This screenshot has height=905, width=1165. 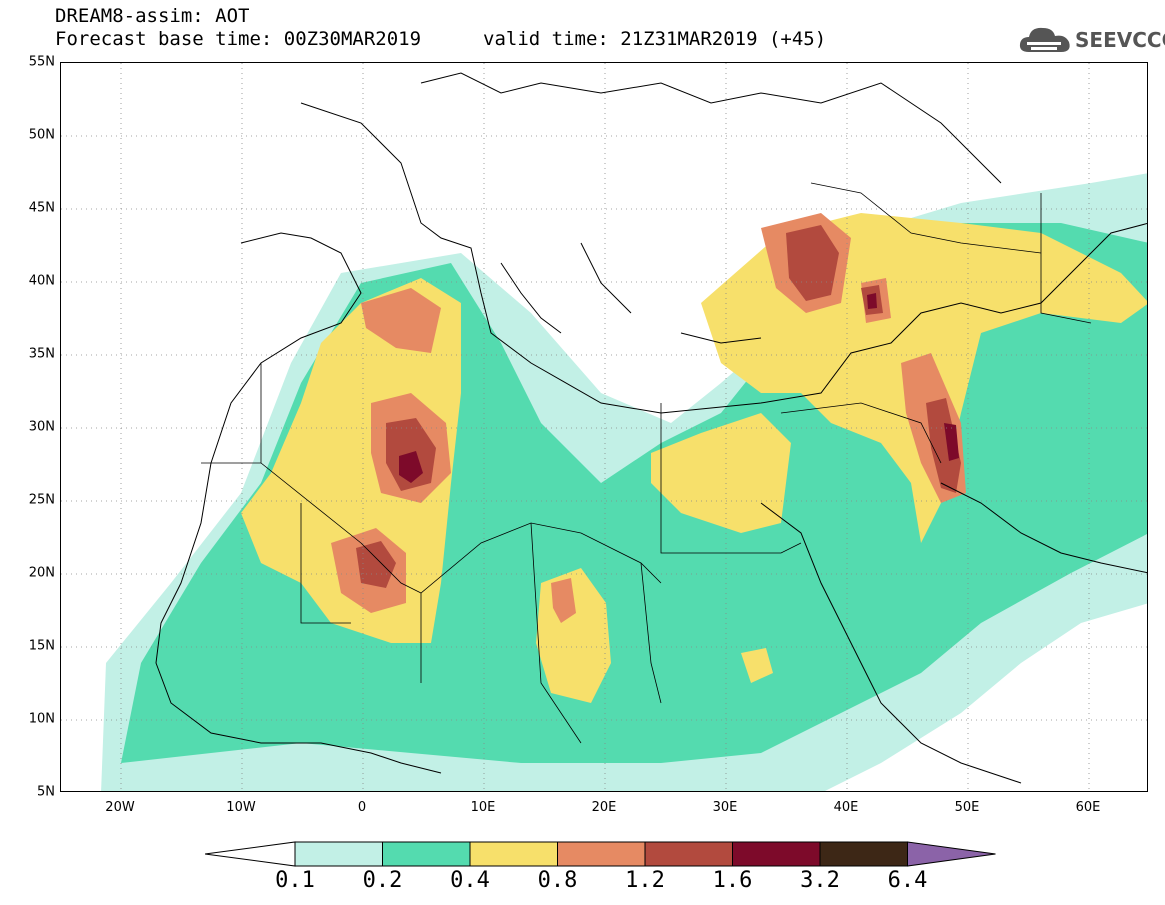 I want to click on colorbar-label: 1.2, so click(x=645, y=880).